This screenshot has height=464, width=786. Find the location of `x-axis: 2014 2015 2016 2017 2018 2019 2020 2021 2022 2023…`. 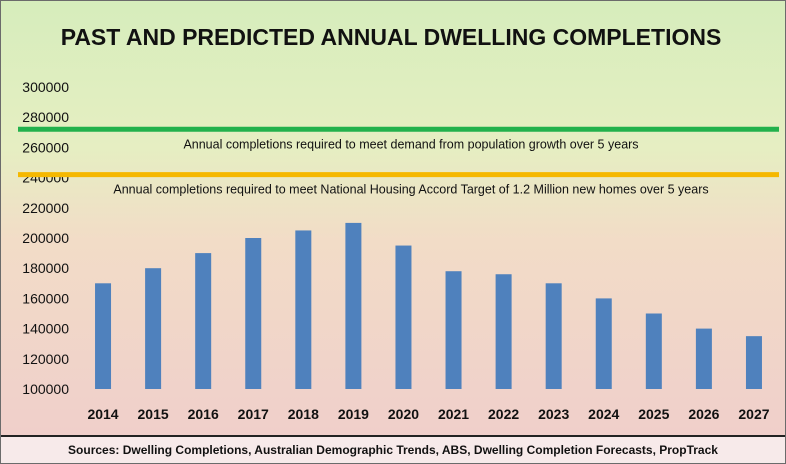

x-axis: 2014 2015 2016 2017 2018 2019 2020 2021 2022 2023… is located at coordinates (428, 414).